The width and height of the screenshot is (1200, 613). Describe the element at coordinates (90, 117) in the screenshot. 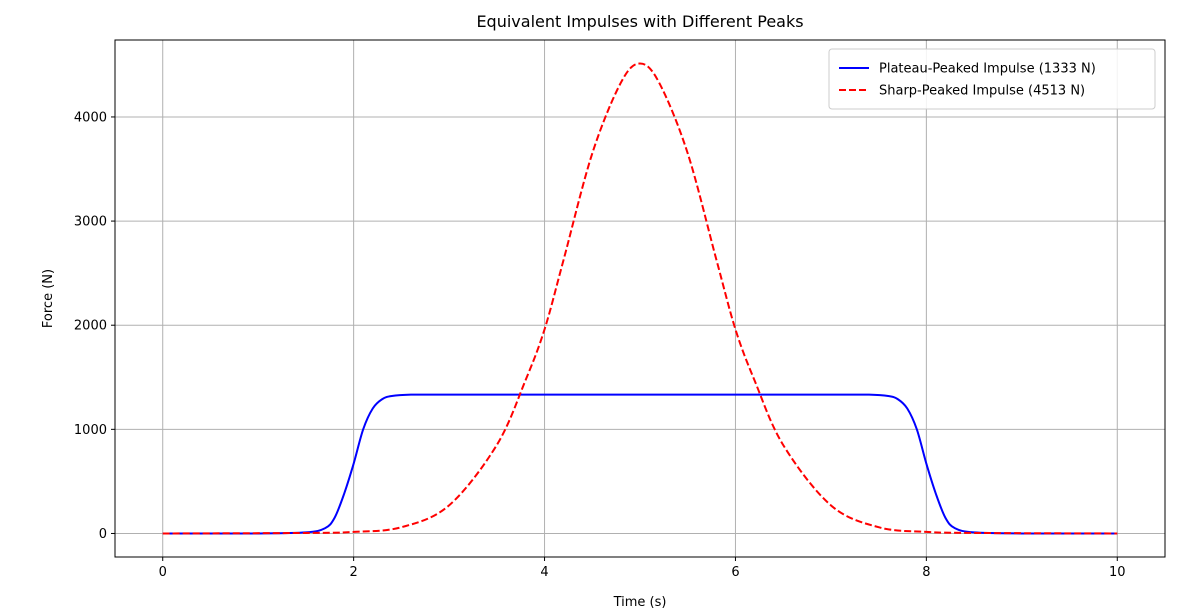

I see `y-tick-label: 4000` at that location.